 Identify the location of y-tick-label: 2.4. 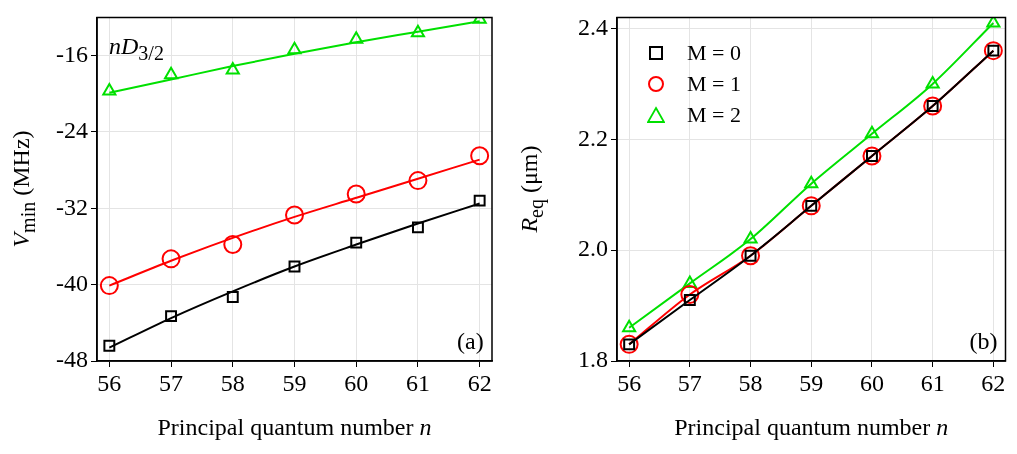
(593, 26).